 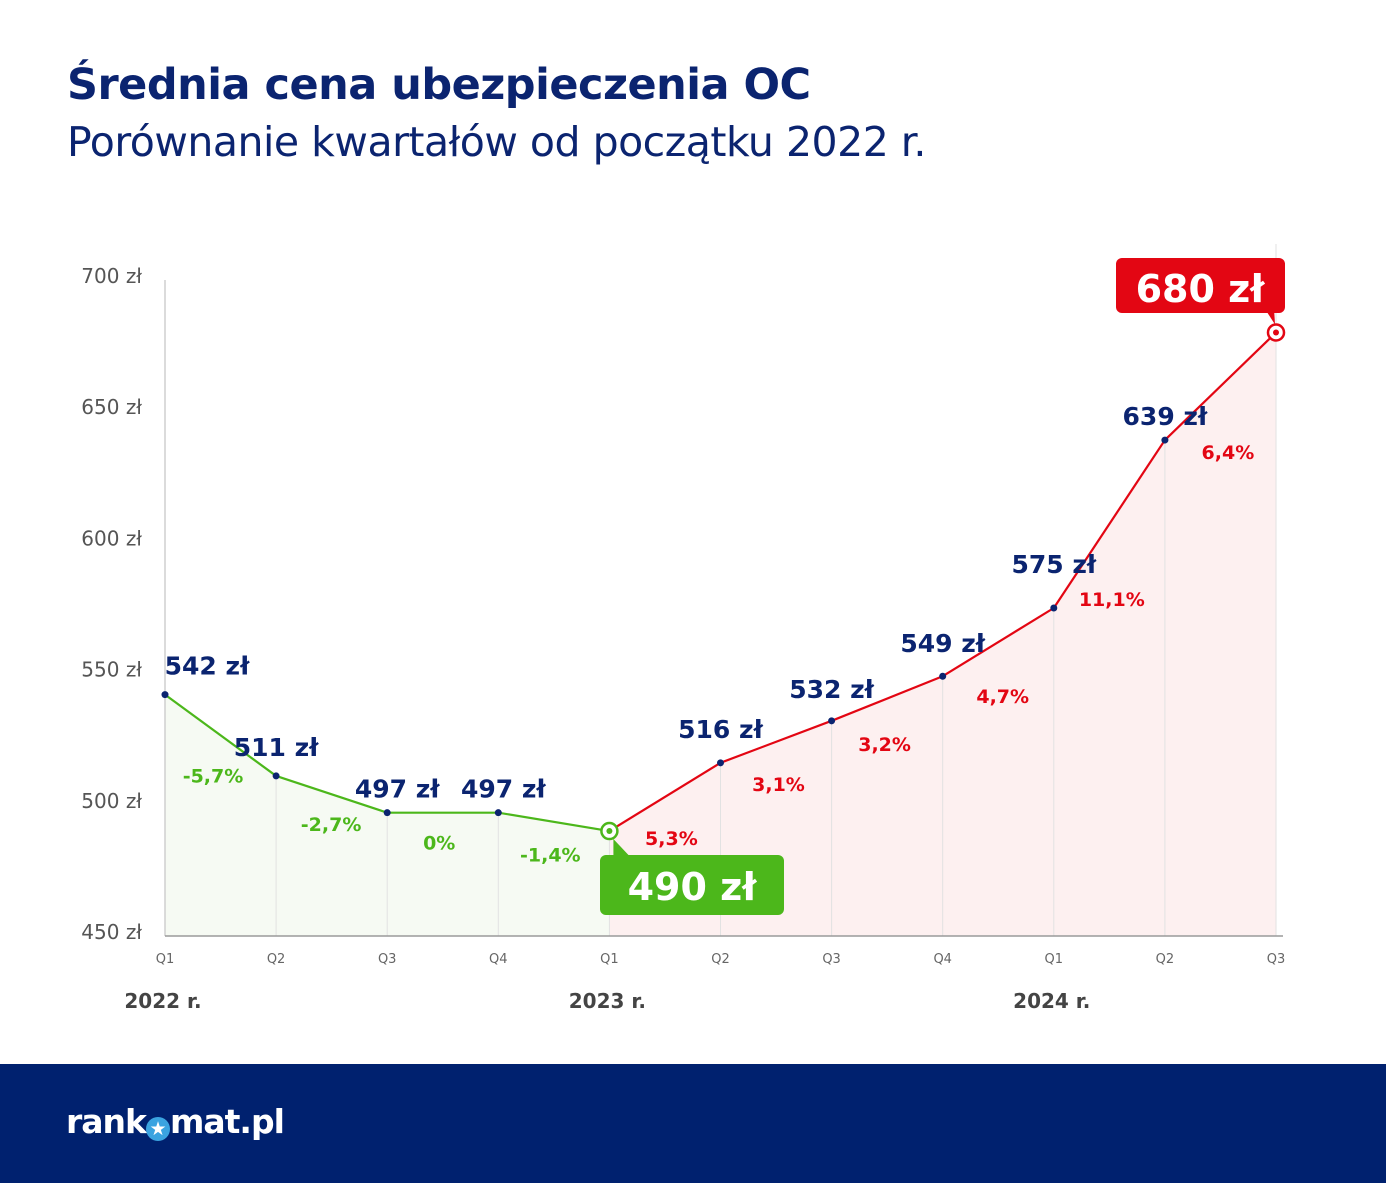 I want to click on change-label: -1,4%, so click(x=550, y=856).